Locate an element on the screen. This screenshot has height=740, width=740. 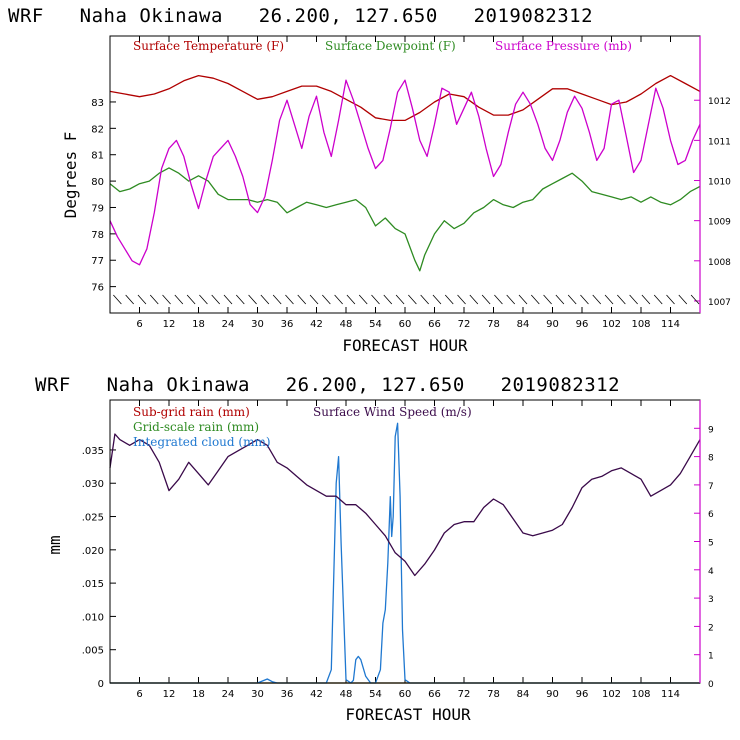
legend-gridscale-rain: Grid-scale rain (mm) is located at coordinates (196, 427).